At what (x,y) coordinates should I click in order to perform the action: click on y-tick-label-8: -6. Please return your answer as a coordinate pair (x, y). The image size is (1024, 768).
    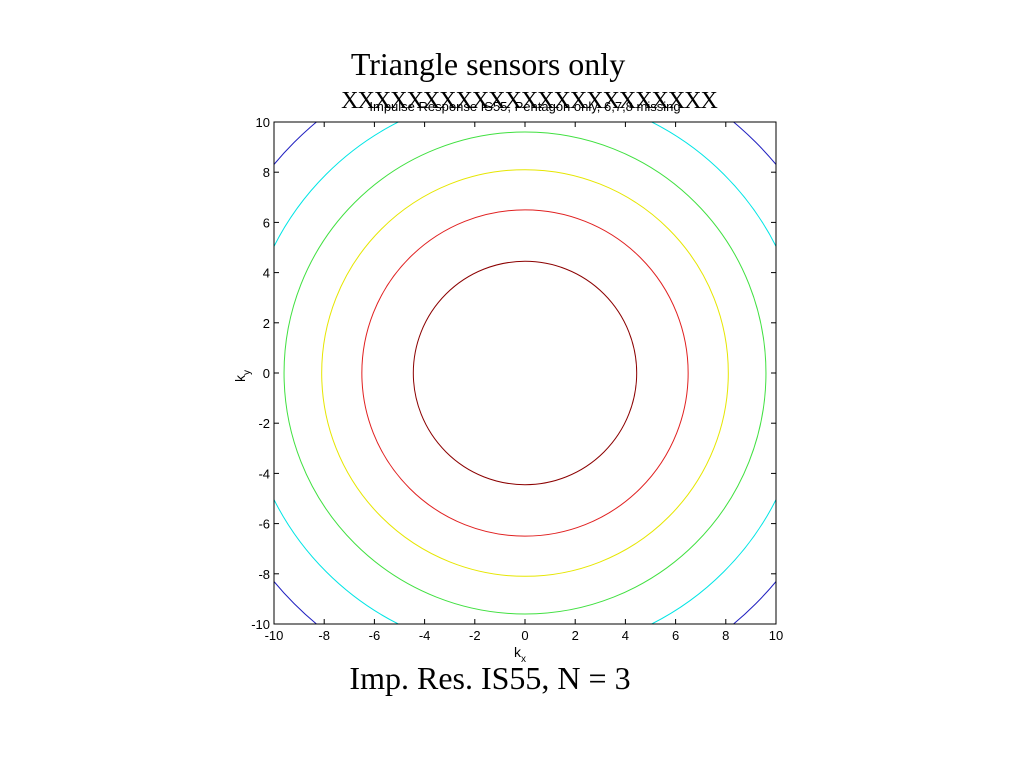
    Looking at the image, I should click on (264, 524).